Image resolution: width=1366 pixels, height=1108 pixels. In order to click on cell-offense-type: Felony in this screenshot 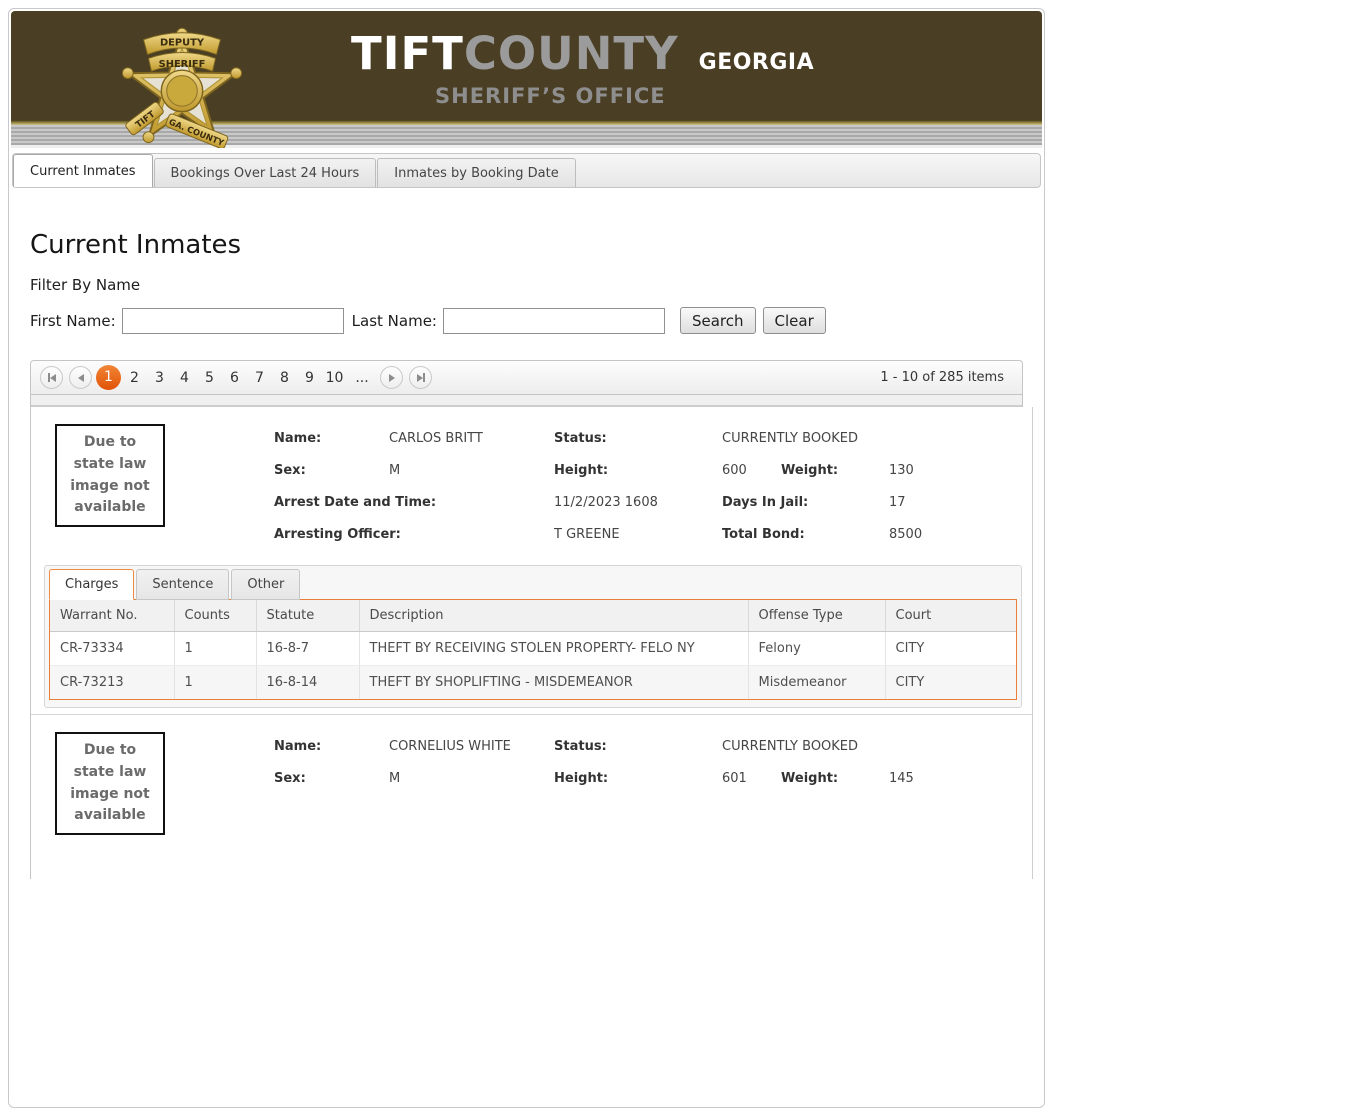, I will do `click(817, 648)`.